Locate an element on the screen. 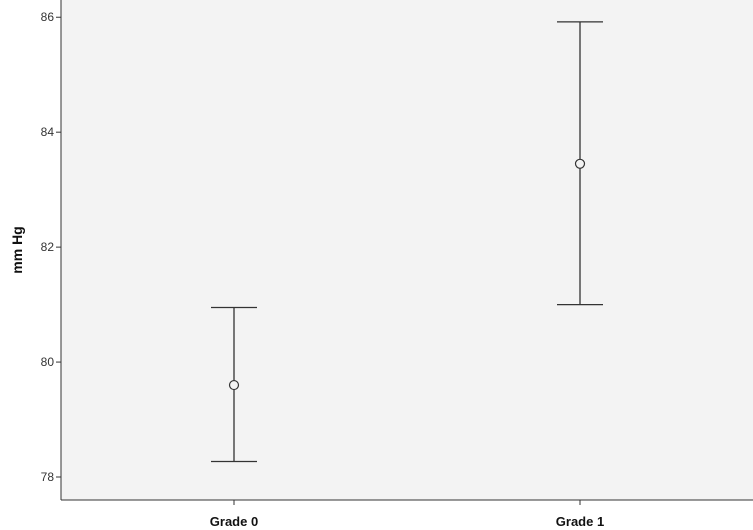  y-ticks: 78 80 82 84 86 is located at coordinates (51, 247).